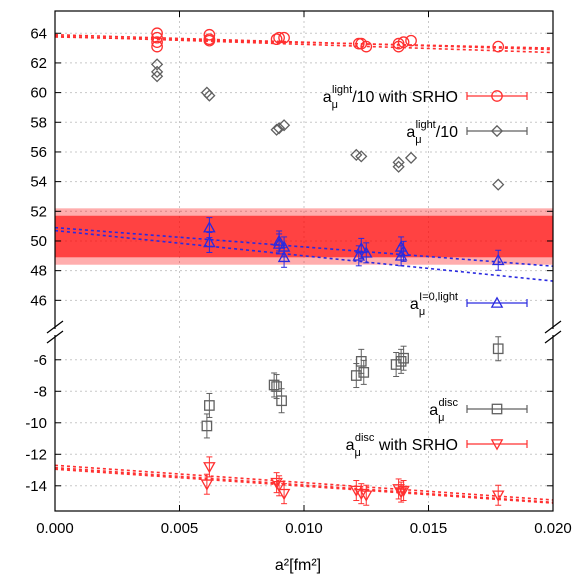 This screenshot has height=581, width=581. Describe the element at coordinates (304, 246) in the screenshot. I see `fit-line-i0` at that location.